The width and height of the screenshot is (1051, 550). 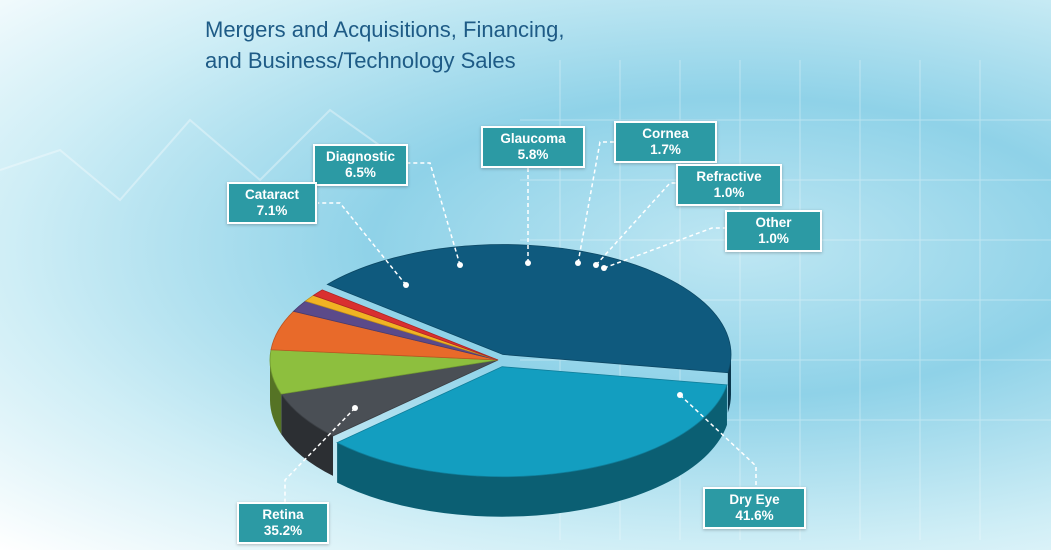 What do you see at coordinates (307, 435) in the screenshot?
I see `slice-side-cataract` at bounding box center [307, 435].